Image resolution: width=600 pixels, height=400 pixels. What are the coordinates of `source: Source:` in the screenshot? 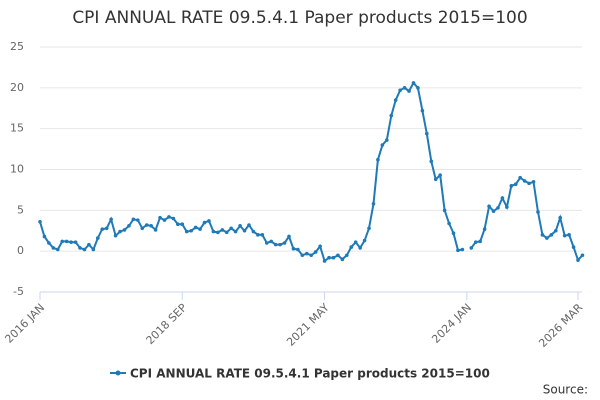 It's located at (565, 390).